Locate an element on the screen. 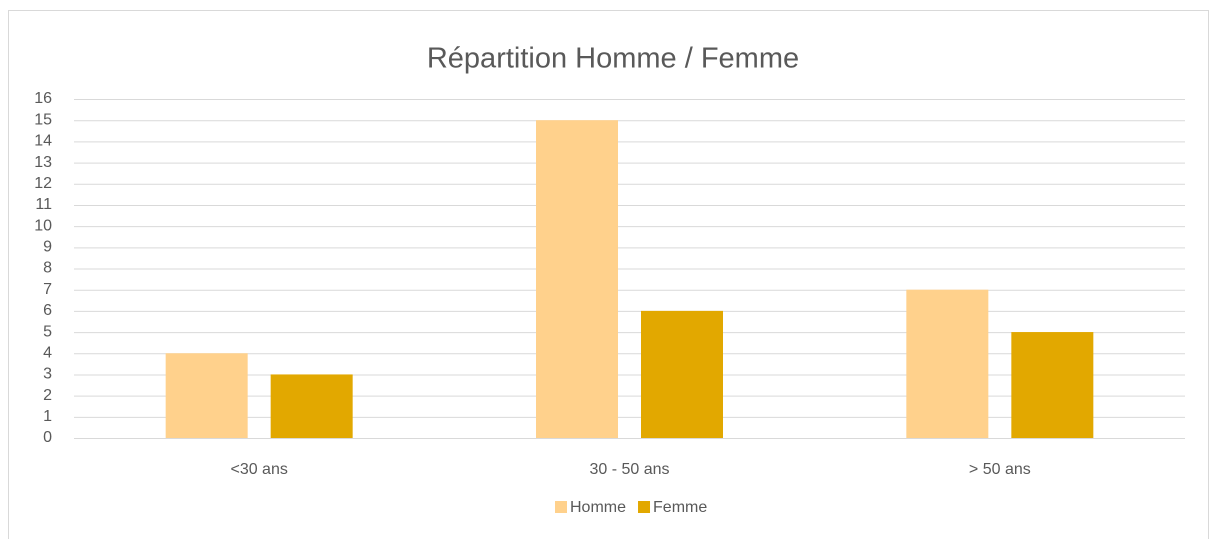 The height and width of the screenshot is (539, 1216). y-tick-label: 9 is located at coordinates (47, 247).